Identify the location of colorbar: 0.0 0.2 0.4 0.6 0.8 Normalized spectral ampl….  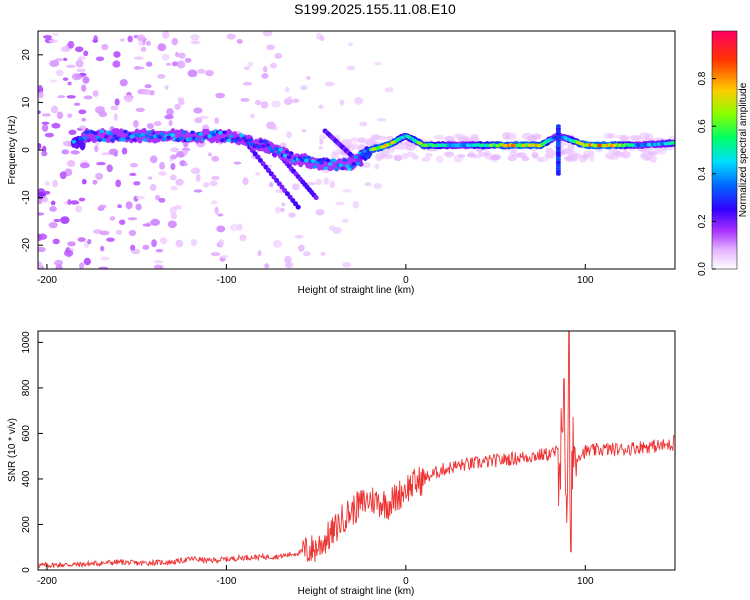
(723, 153).